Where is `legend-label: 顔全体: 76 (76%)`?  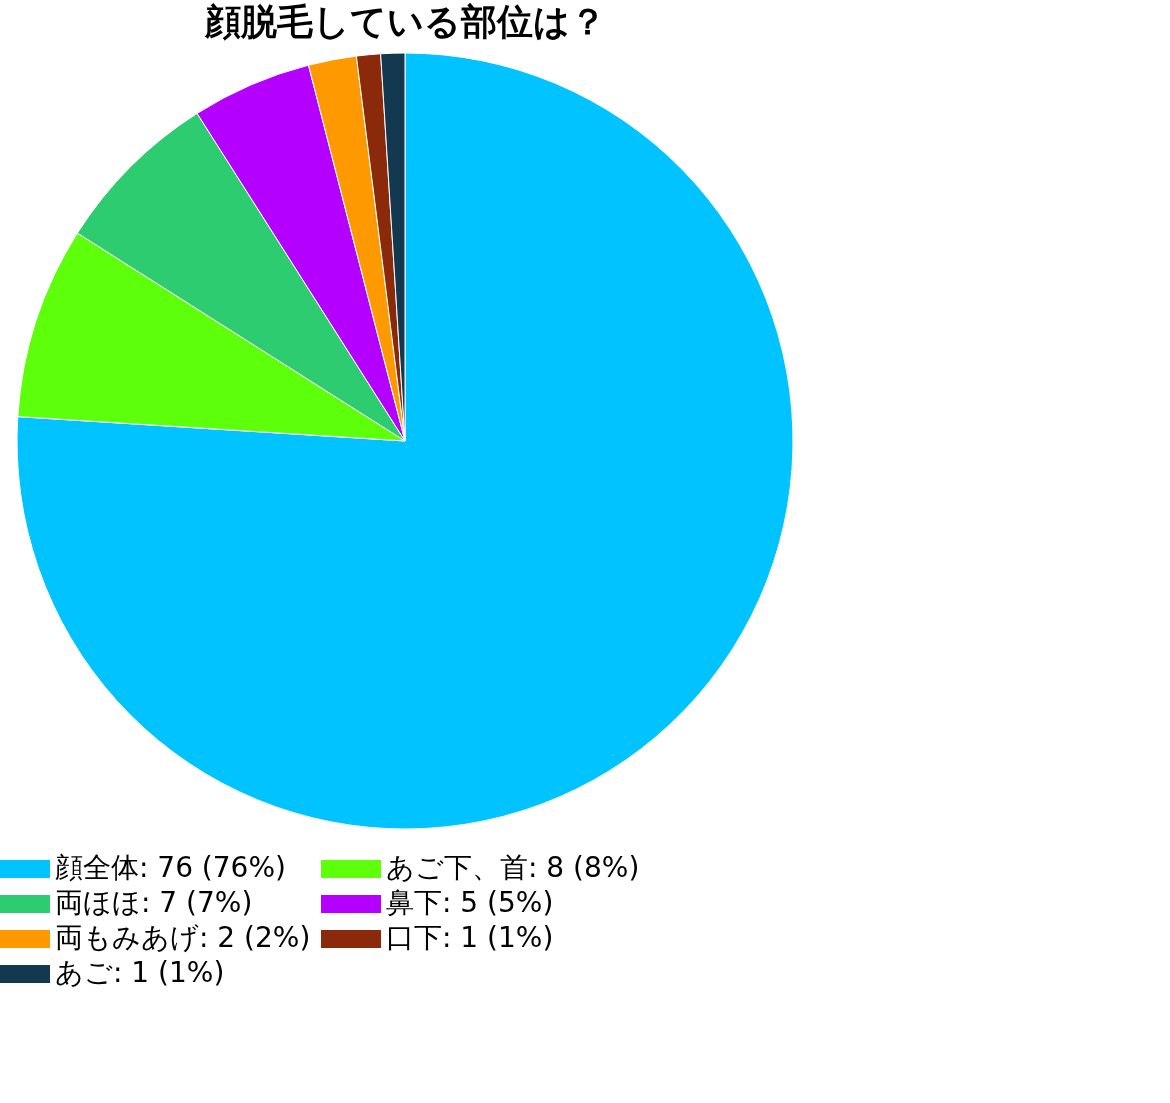 legend-label: 顔全体: 76 (76%) is located at coordinates (170, 867).